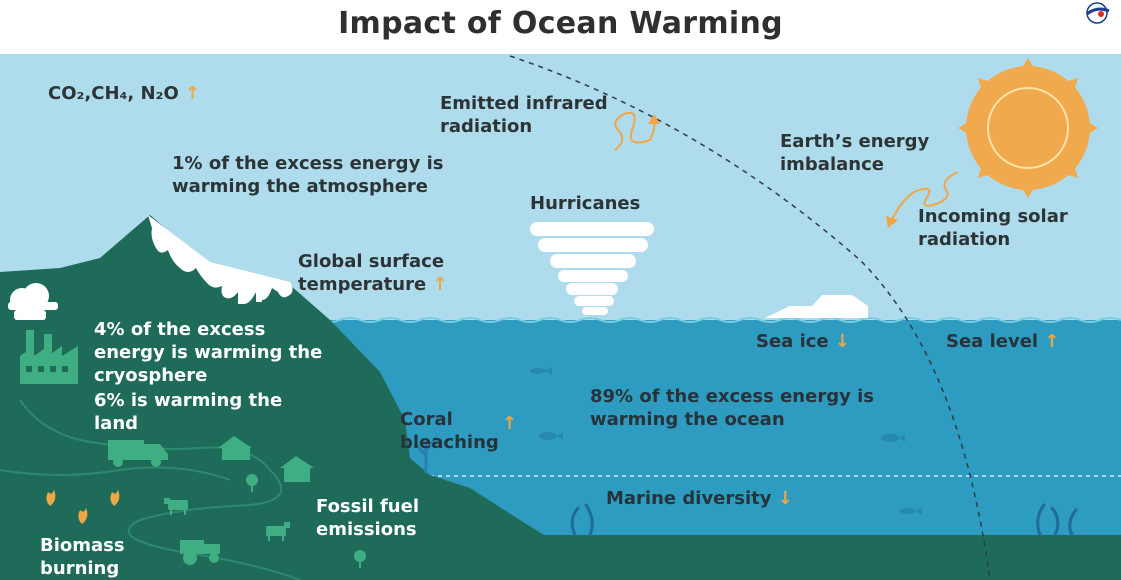 The image size is (1121, 580). Describe the element at coordinates (592, 268) in the screenshot. I see `hurricane-cloud` at that location.